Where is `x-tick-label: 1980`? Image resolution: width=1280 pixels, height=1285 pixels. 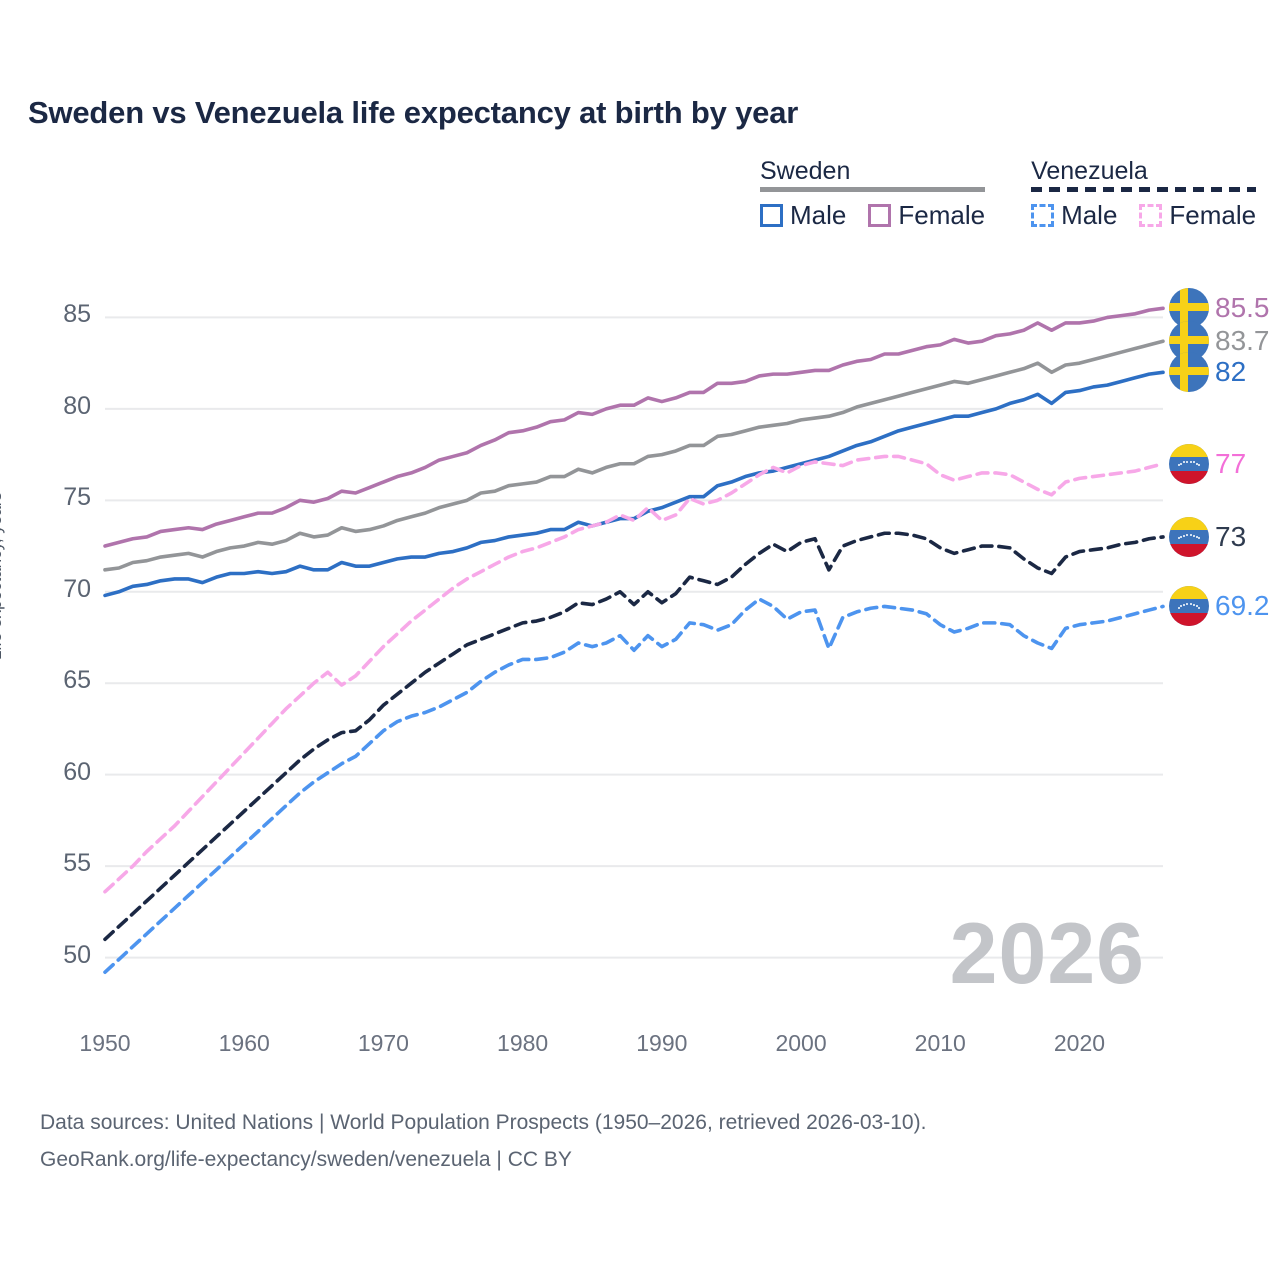 x-tick-label: 1980 is located at coordinates (523, 1043).